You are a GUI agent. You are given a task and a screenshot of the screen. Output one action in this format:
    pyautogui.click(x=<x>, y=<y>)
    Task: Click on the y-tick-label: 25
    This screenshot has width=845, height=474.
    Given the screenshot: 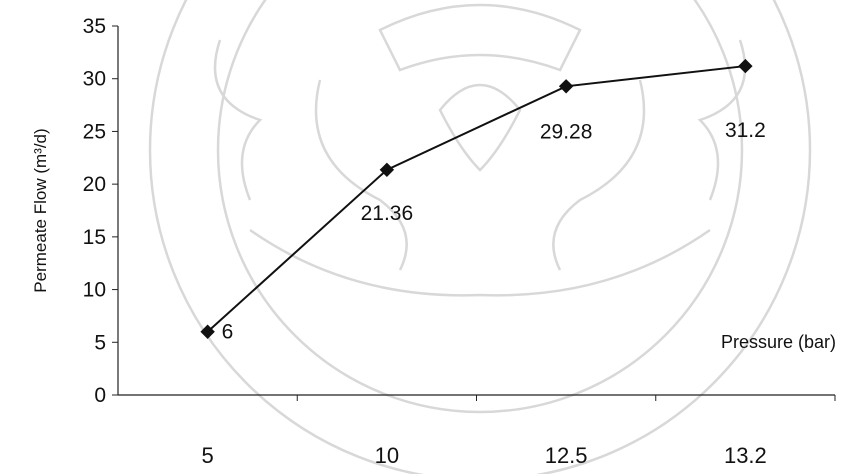 What is the action you would take?
    pyautogui.click(x=94, y=131)
    